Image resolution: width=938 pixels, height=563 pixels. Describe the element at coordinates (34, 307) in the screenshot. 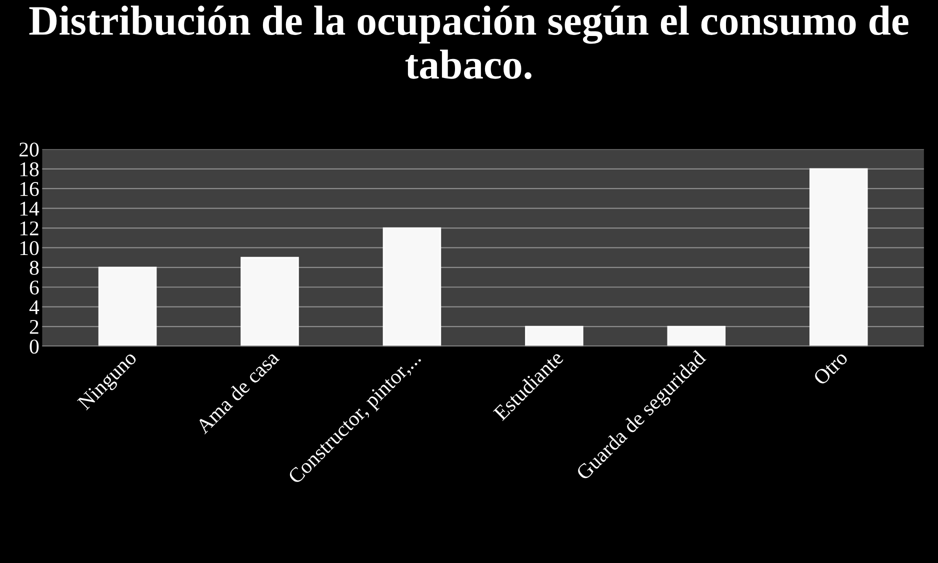

I see `y-tick-label: 4` at that location.